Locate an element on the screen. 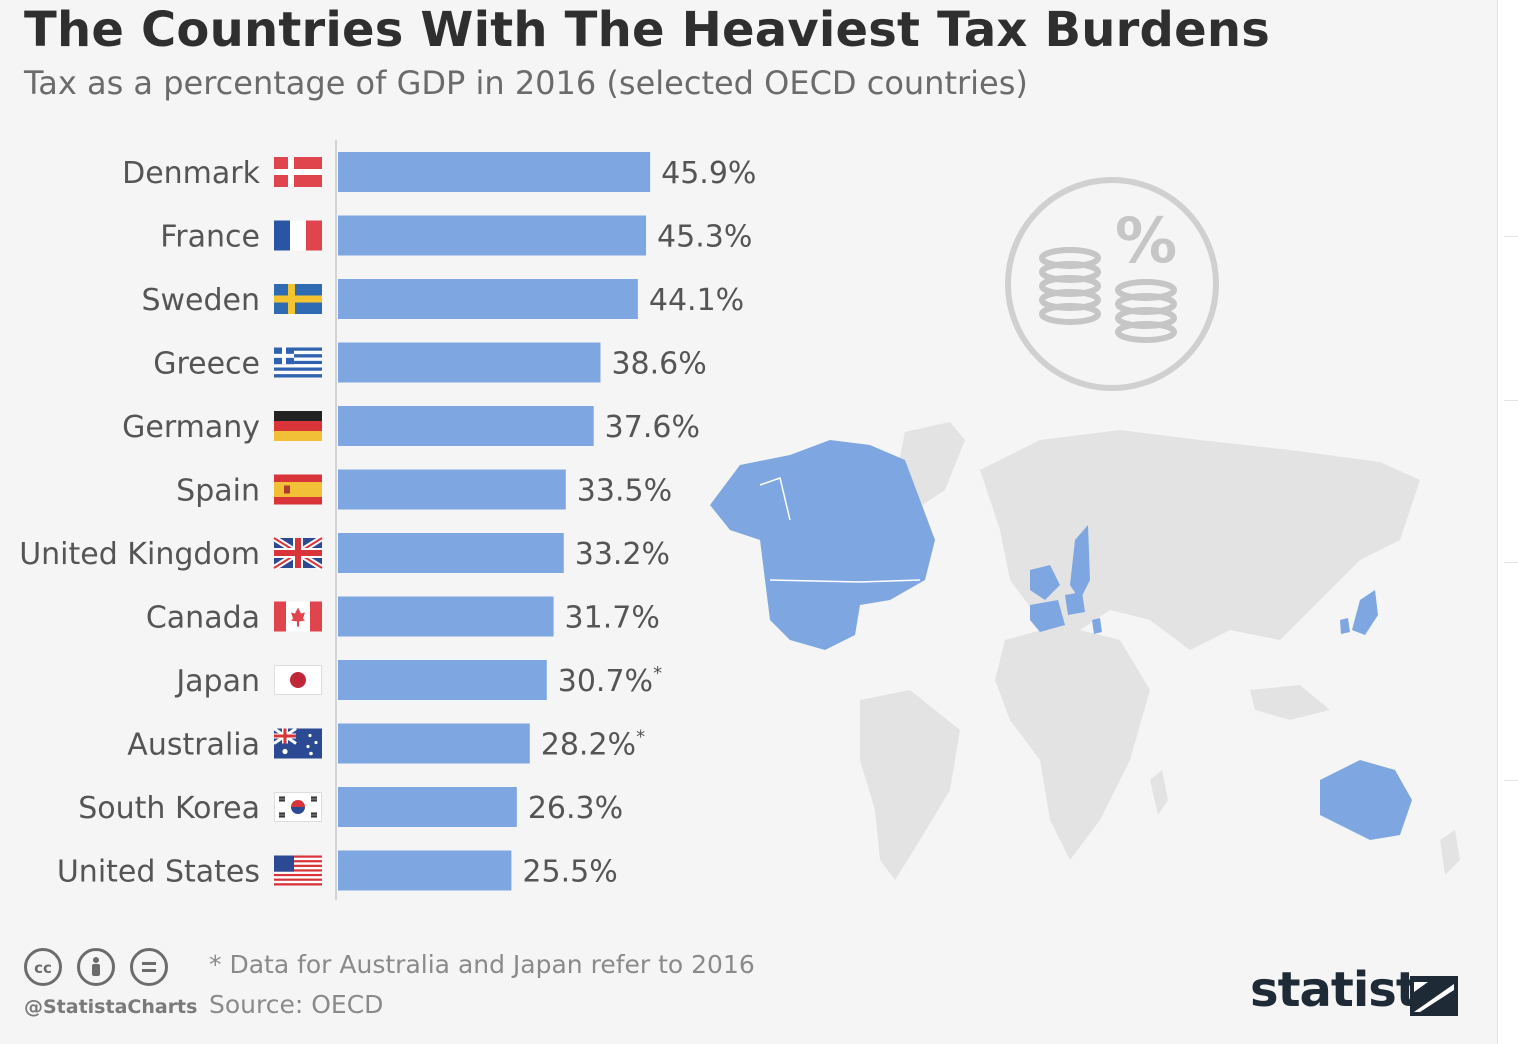 The width and height of the screenshot is (1518, 1044). category-label: Australia is located at coordinates (193, 745).